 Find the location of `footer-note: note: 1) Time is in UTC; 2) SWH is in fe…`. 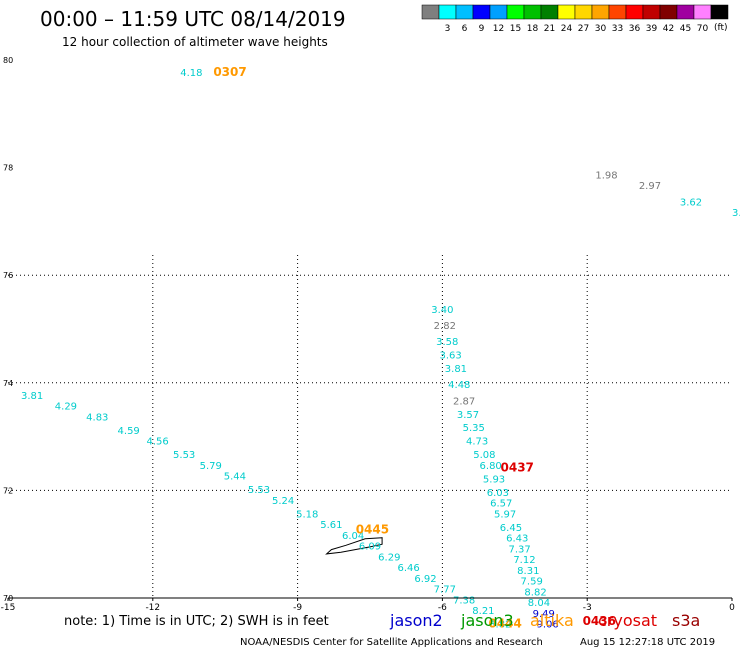

footer-note: note: 1) Time is in UTC; 2) SWH is in fe… is located at coordinates (196, 621).